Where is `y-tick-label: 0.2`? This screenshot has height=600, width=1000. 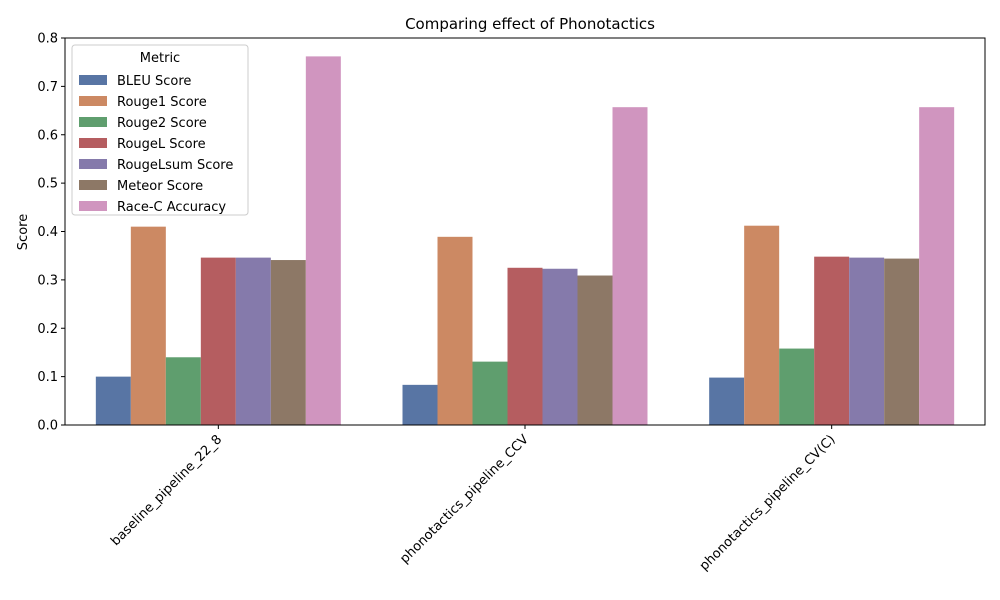 y-tick-label: 0.2 is located at coordinates (47, 329).